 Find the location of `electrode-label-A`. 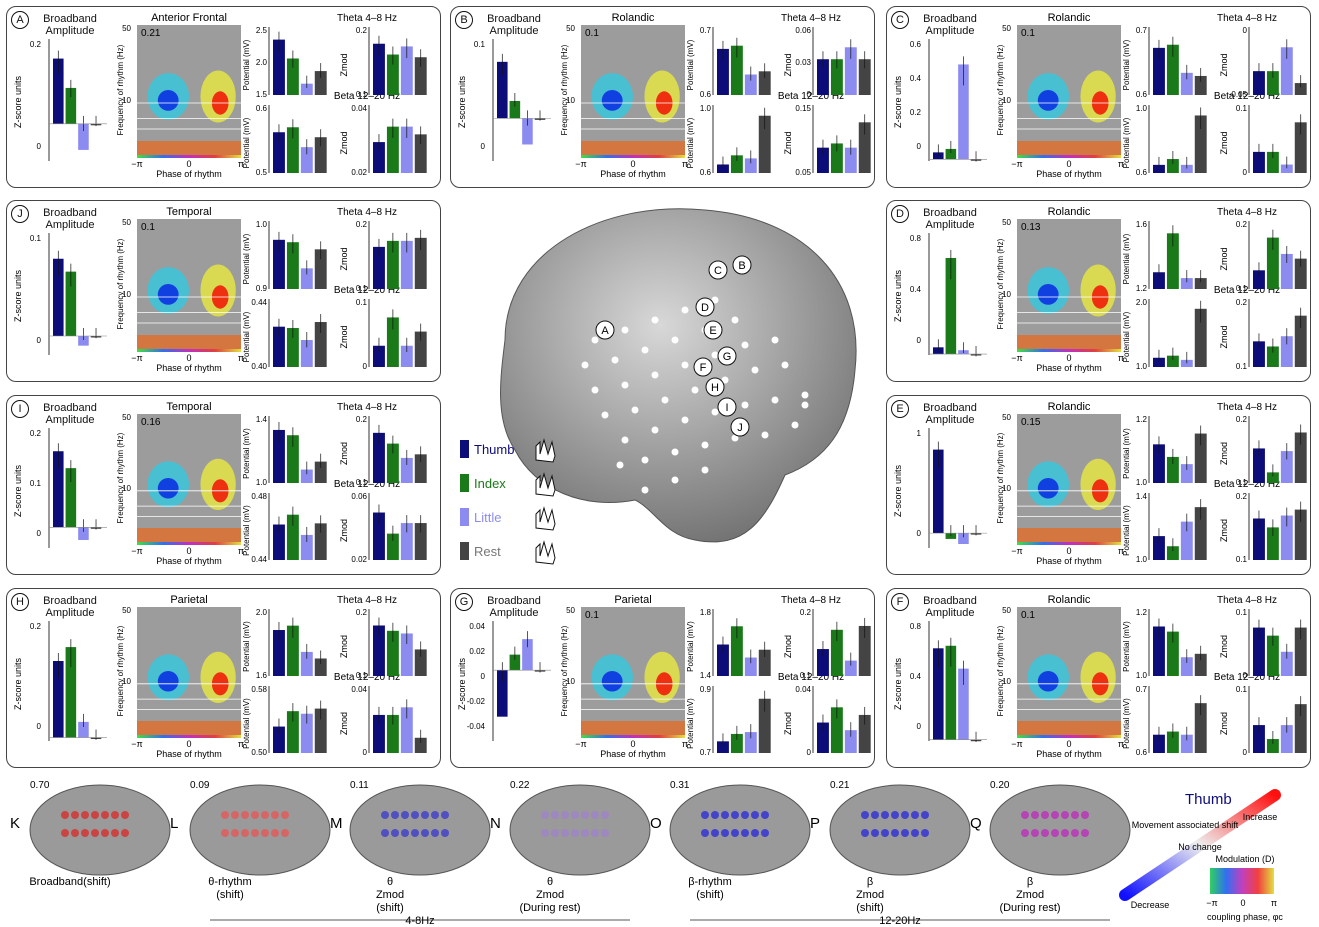

electrode-label-A is located at coordinates (605, 330).